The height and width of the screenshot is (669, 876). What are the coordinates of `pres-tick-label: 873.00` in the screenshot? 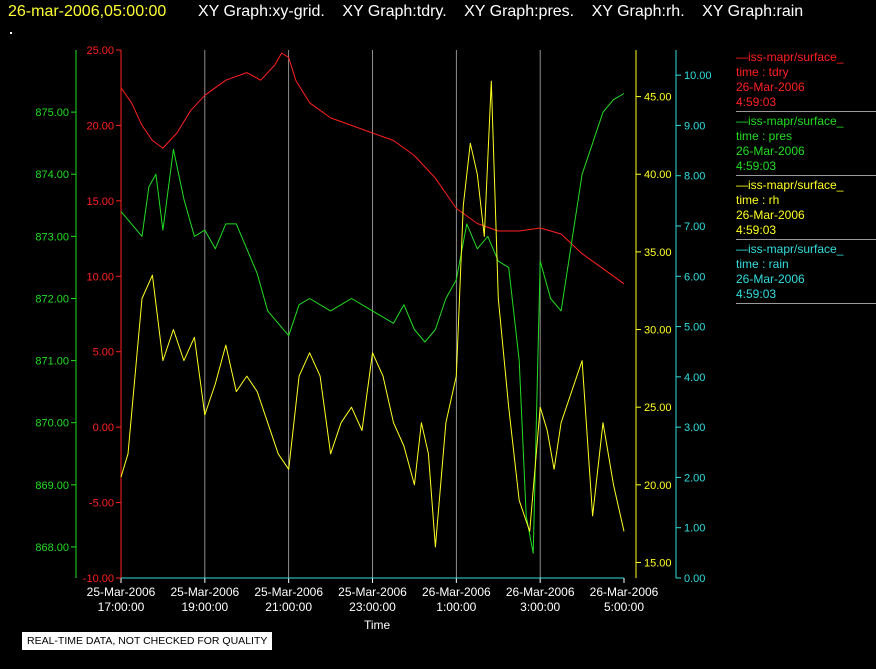 It's located at (52, 237).